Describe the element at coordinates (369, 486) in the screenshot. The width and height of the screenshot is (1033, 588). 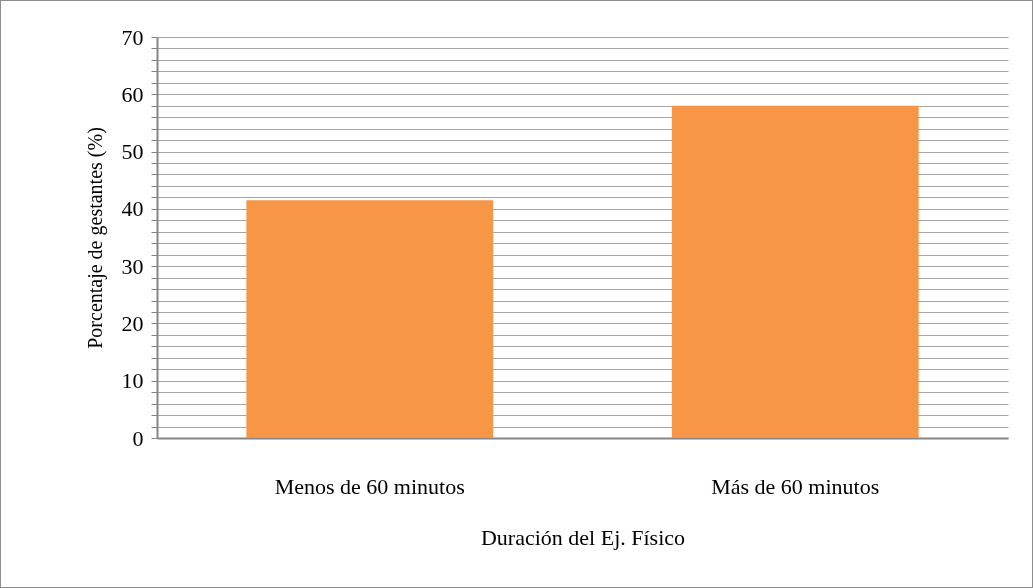
I see `x-tick-label: Menos de 60 minutos` at that location.